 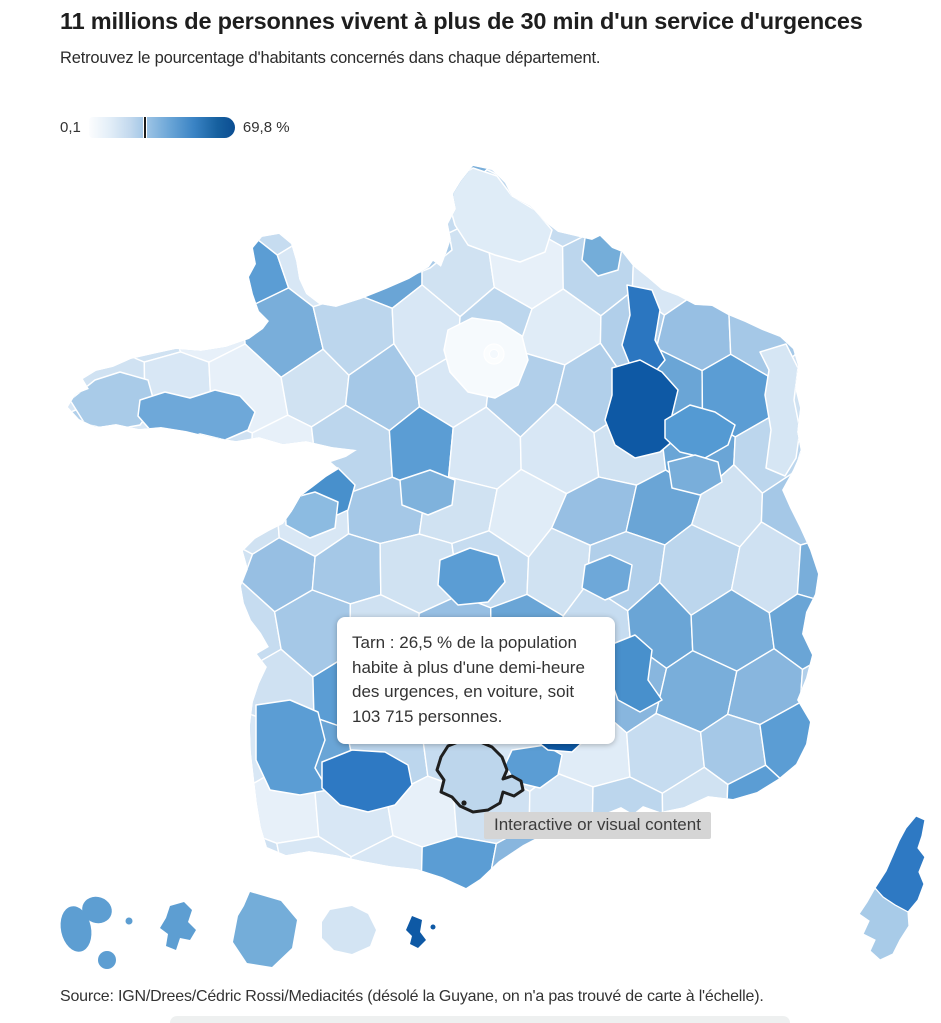 I want to click on island-guadeloupe, so click(x=95, y=931).